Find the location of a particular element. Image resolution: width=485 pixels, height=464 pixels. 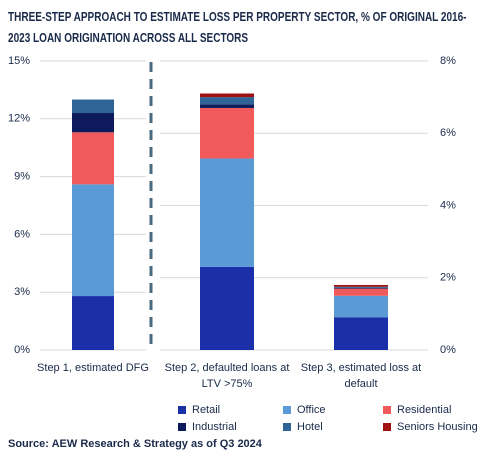

legend-label: Retail is located at coordinates (206, 410).